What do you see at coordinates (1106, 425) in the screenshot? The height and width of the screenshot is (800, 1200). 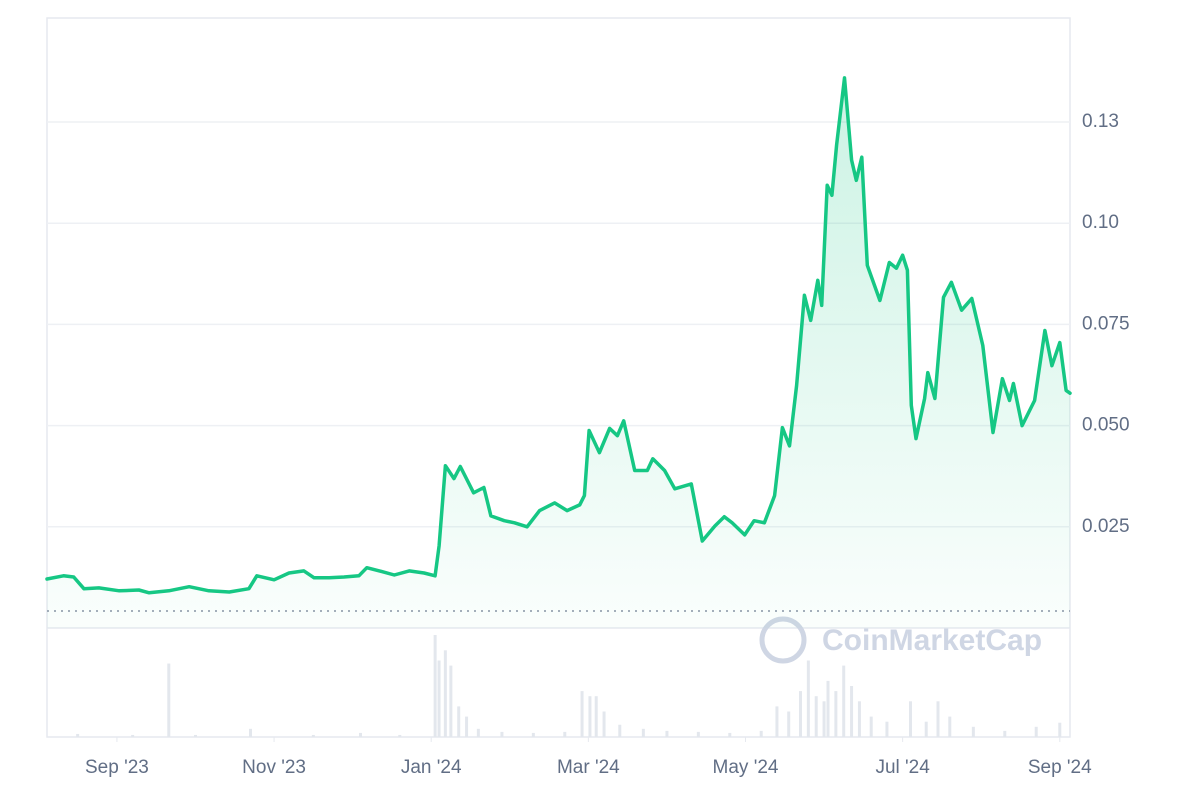 I see `y-tick-label: 0.050` at bounding box center [1106, 425].